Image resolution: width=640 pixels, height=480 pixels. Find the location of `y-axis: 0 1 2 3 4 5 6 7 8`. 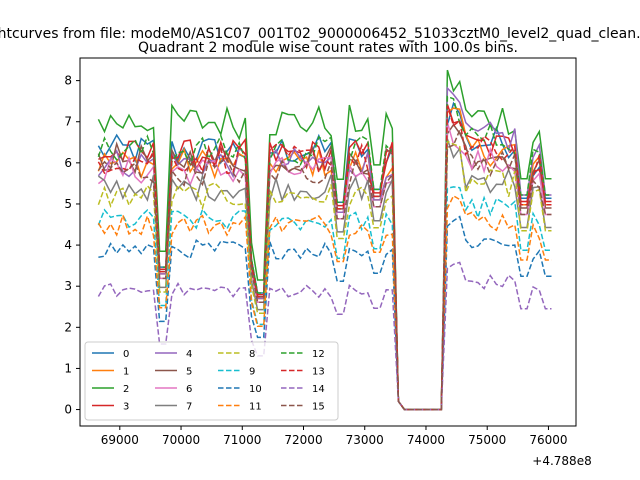

y-axis: 0 1 2 3 4 5 6 7 8 is located at coordinates (72, 245).